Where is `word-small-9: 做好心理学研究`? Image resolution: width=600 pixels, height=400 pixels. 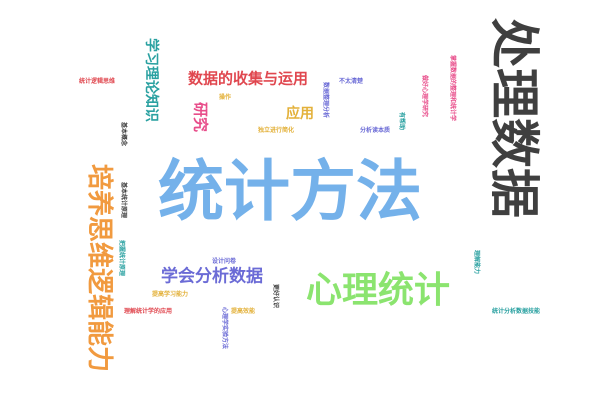 word-small-9: 做好心理学研究 is located at coordinates (424, 96).